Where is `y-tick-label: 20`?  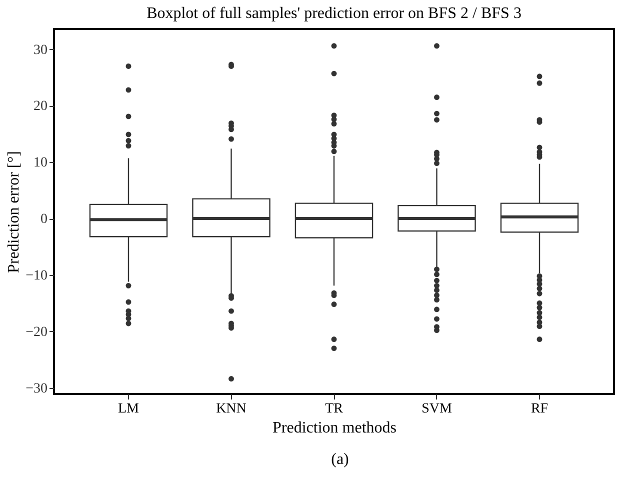
y-tick-label: 20 is located at coordinates (41, 106).